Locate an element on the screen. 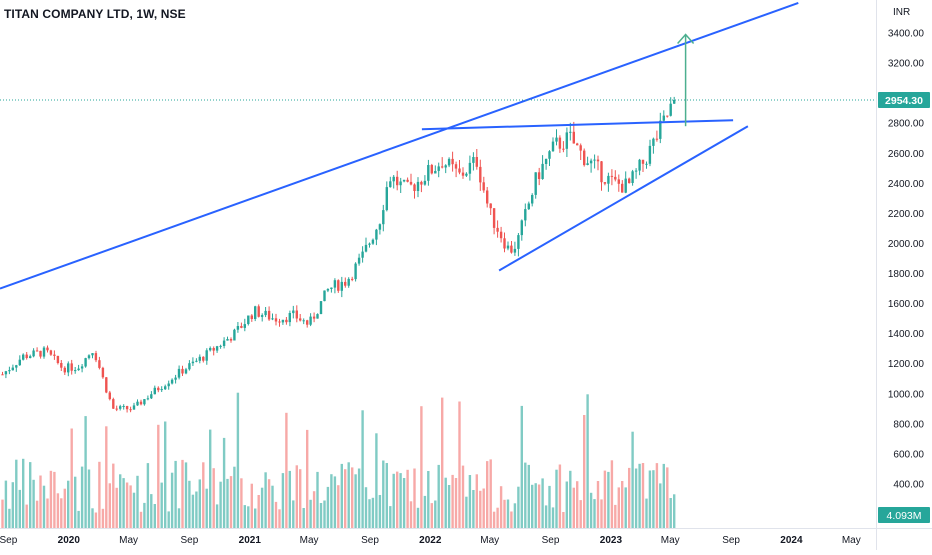  x-tick-label: 2022 is located at coordinates (430, 540).